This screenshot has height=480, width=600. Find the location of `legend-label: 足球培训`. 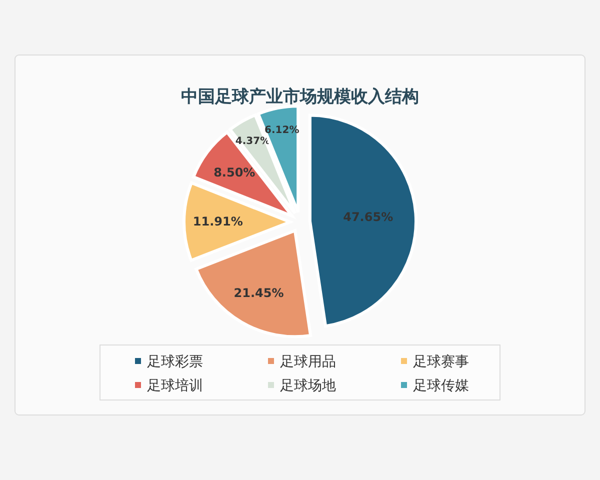

legend-label: 足球培训 is located at coordinates (175, 386).